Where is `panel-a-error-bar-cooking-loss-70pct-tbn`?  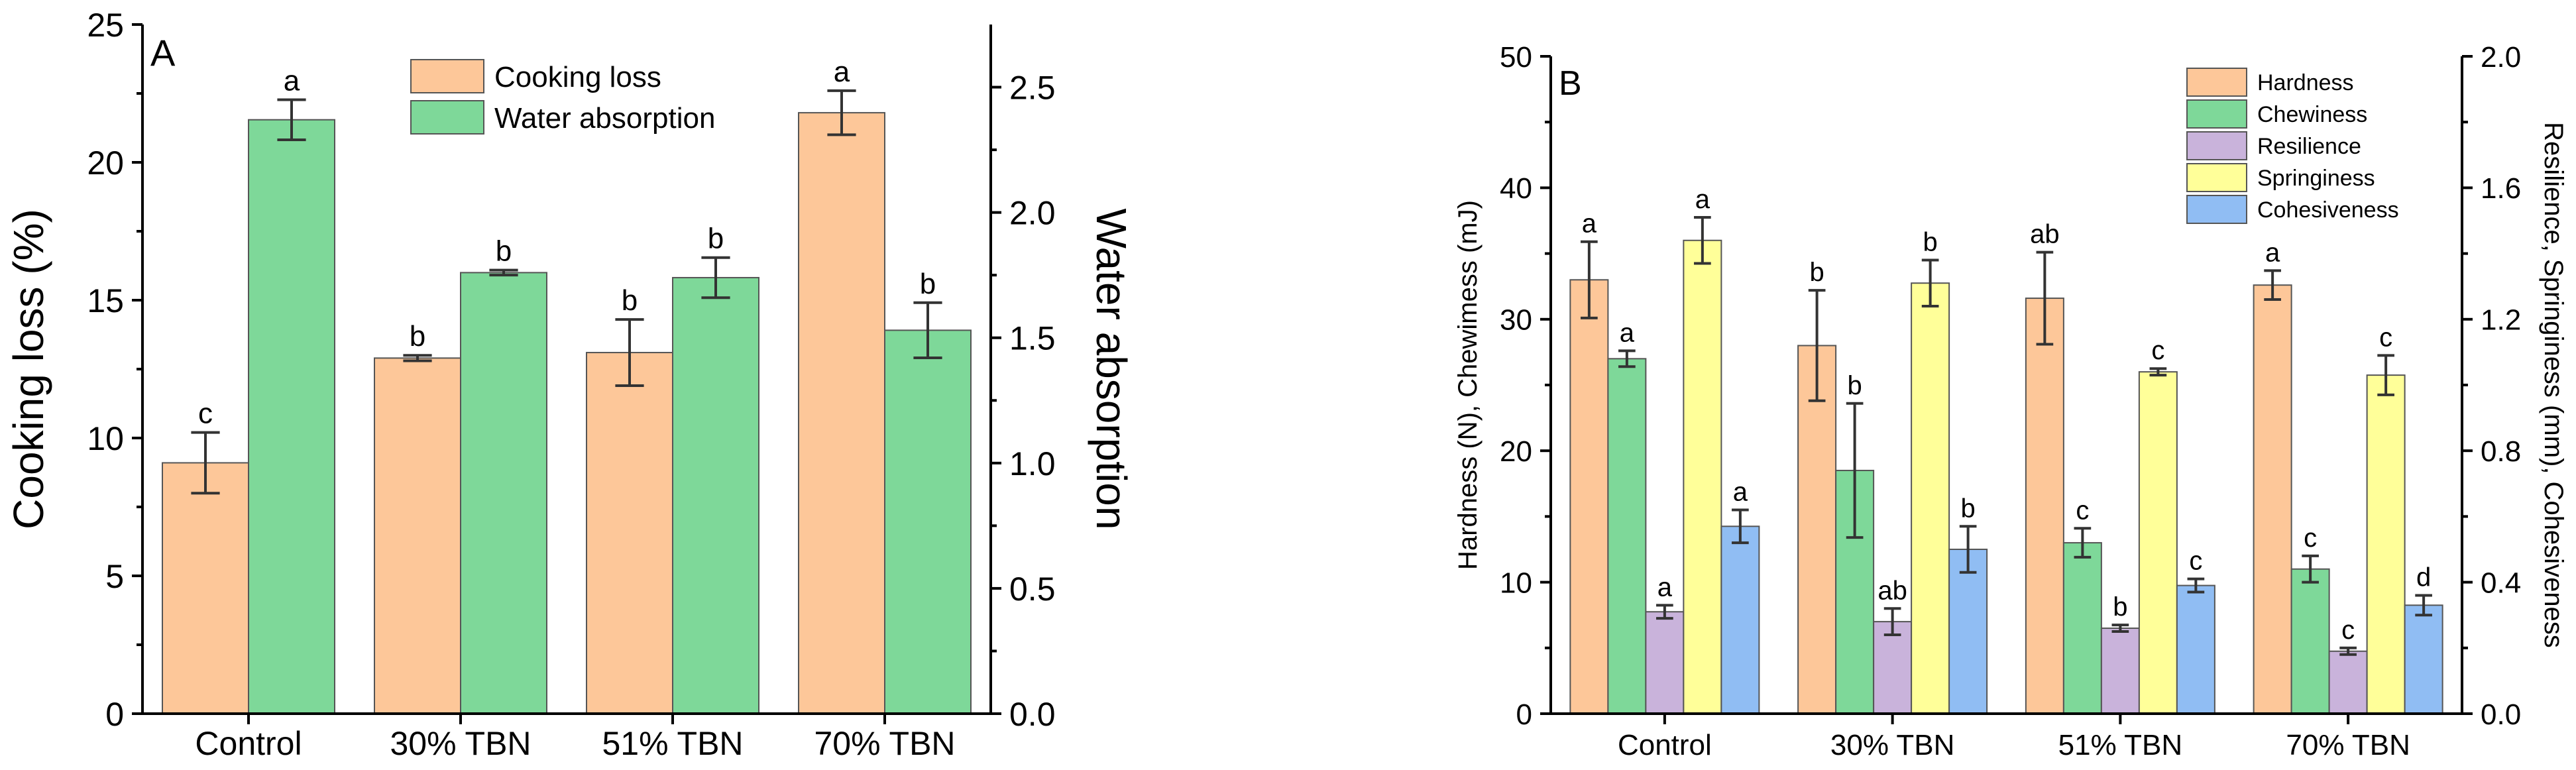
panel-a-error-bar-cooking-loss-70pct-tbn is located at coordinates (842, 113).